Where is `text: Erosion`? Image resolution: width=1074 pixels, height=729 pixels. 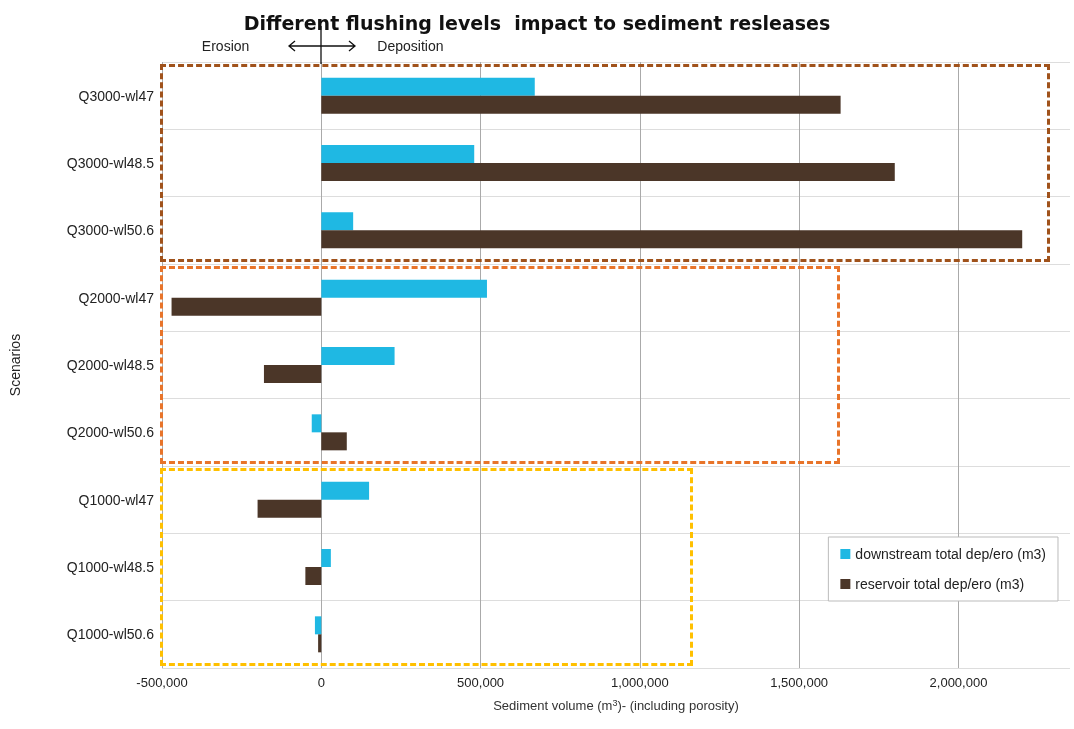
text: Erosion is located at coordinates (225, 46).